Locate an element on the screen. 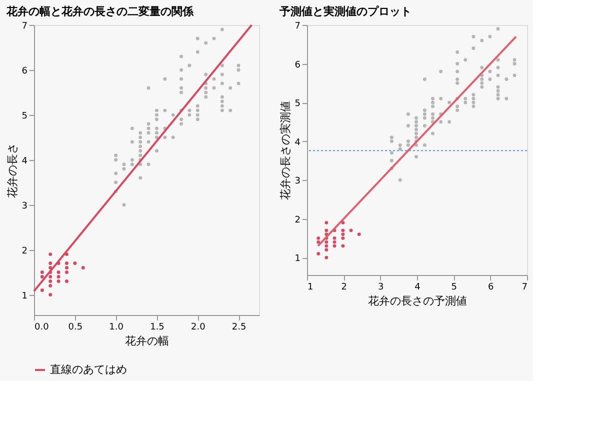 The width and height of the screenshot is (591, 442). x-tick-label: 0.5 is located at coordinates (75, 327).